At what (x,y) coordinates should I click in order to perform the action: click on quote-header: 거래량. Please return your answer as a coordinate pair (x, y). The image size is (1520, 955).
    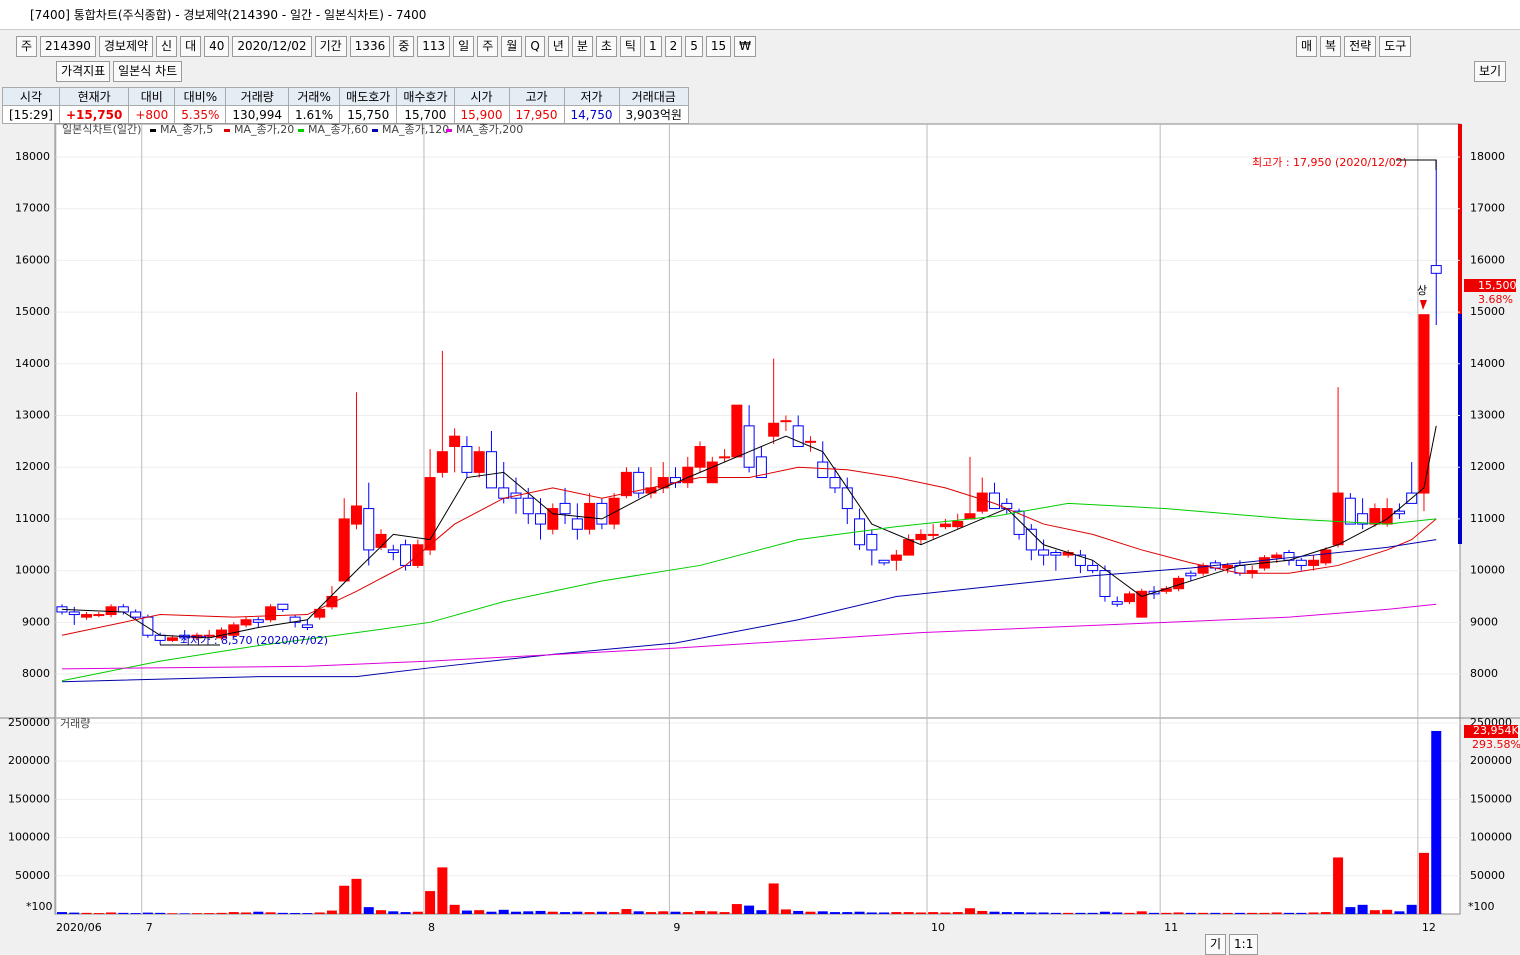
    Looking at the image, I should click on (257, 96).